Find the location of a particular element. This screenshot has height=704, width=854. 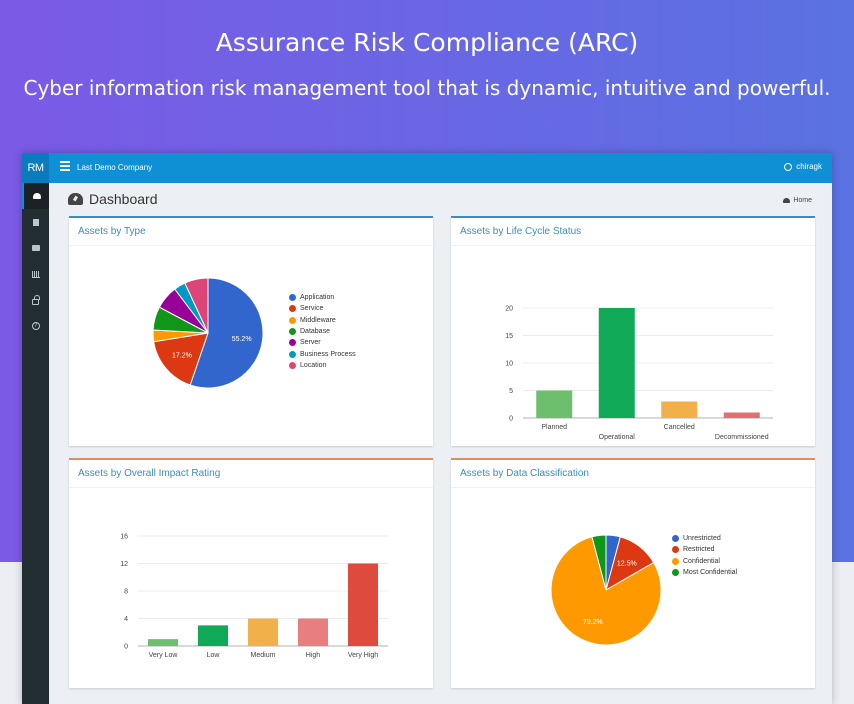

legend-item-restricted: Restricted is located at coordinates (704, 549).